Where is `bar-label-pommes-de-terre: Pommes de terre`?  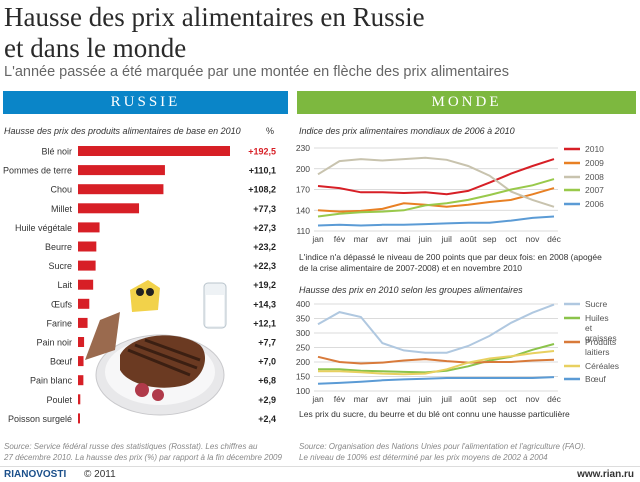
bar-label-pommes-de-terre: Pommes de terre is located at coordinates (37, 171).